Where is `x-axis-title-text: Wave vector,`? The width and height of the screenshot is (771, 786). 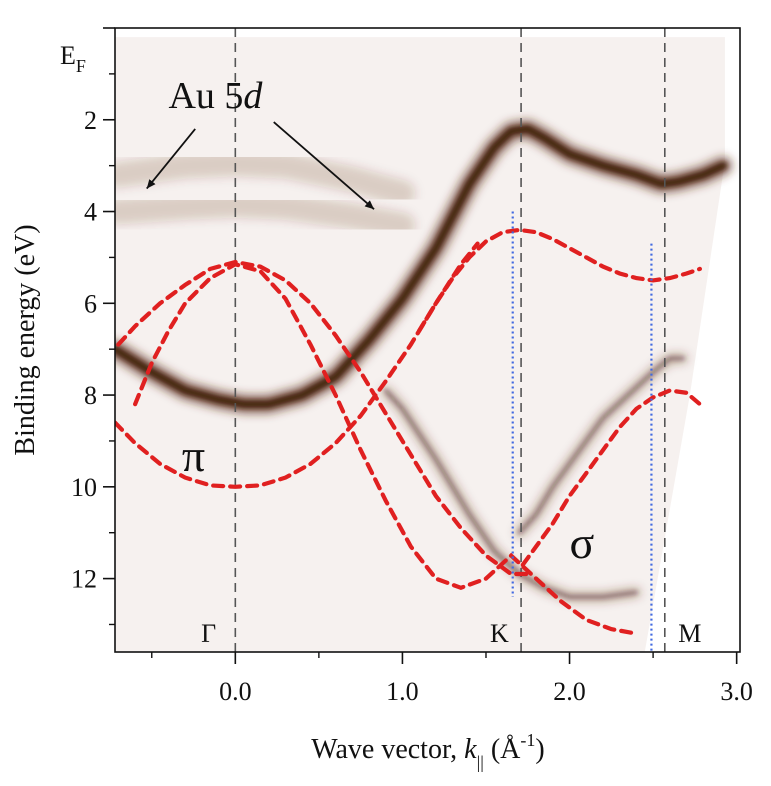 x-axis-title-text: Wave vector, is located at coordinates (387, 749).